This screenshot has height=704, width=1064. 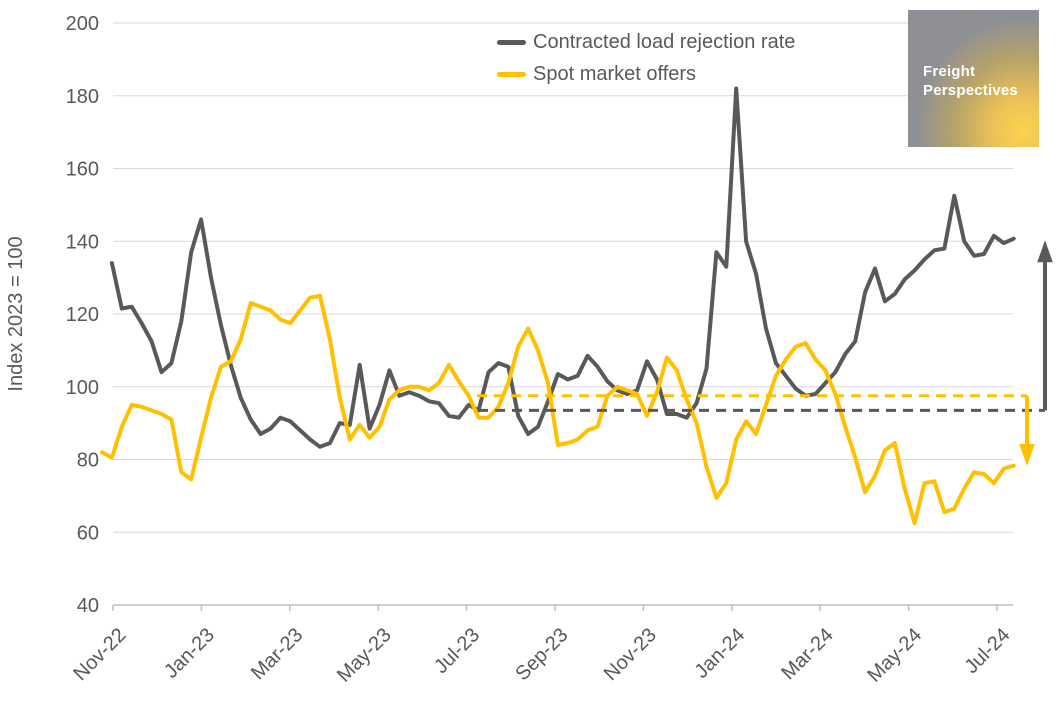 I want to click on legend-label-contracted: Contracted load rejection rate, so click(x=664, y=41).